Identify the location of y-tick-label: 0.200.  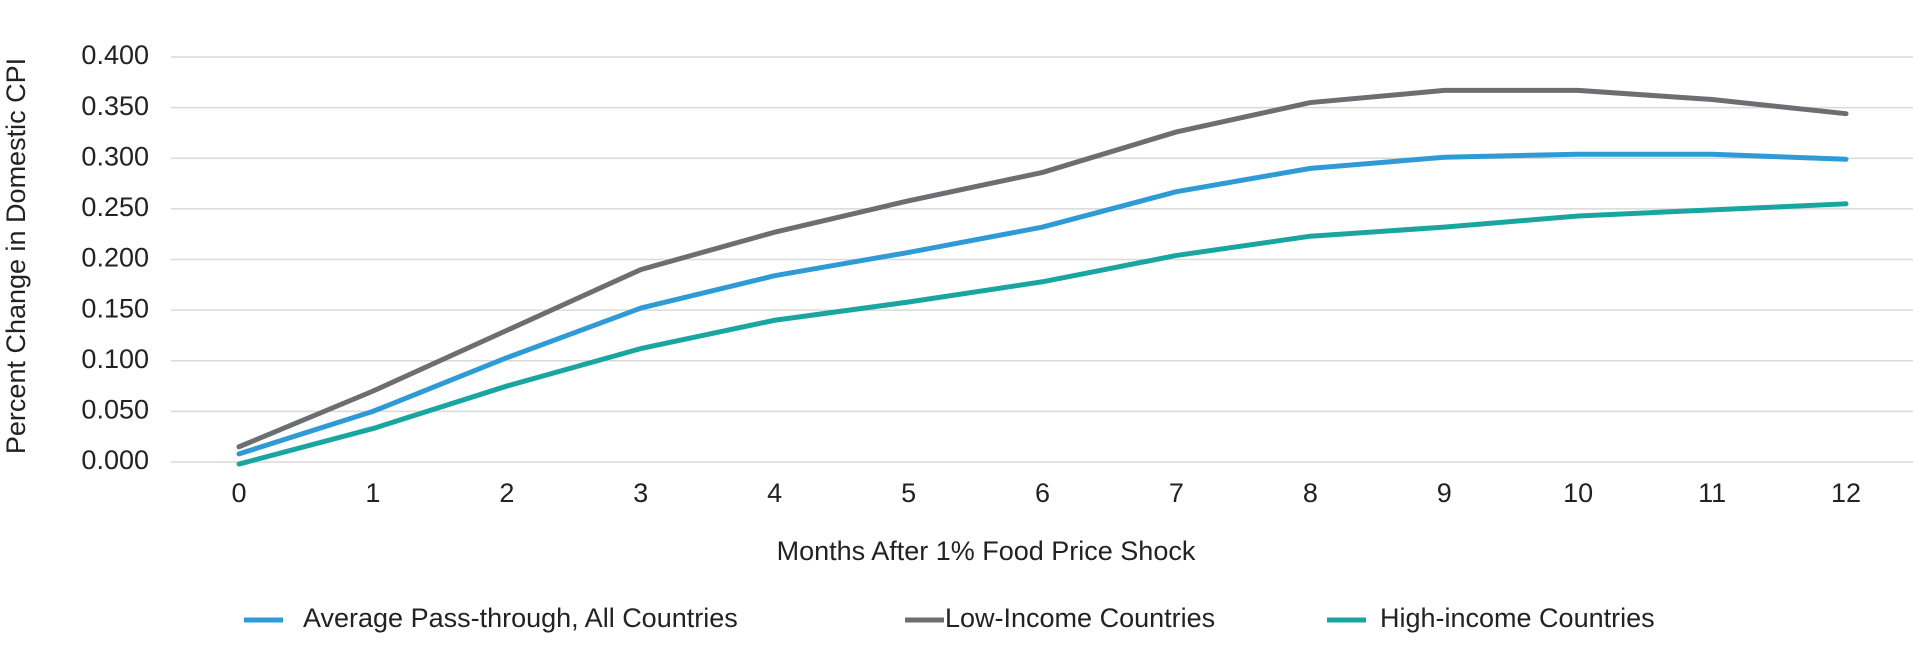
(115, 258).